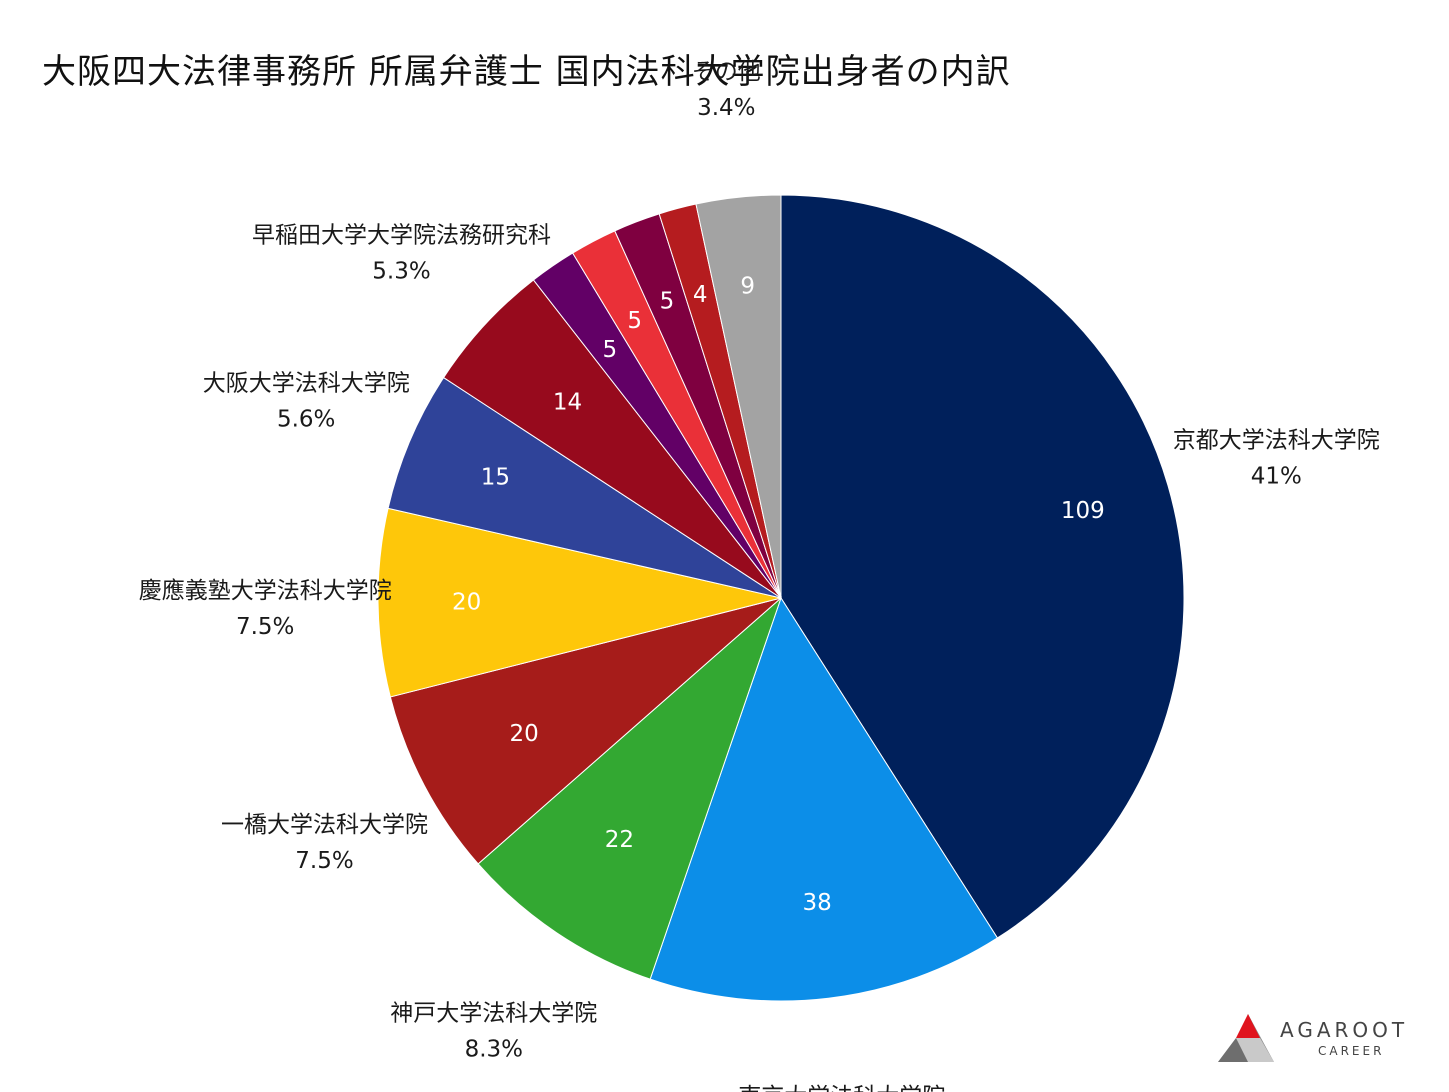 The image size is (1449, 1092). Describe the element at coordinates (726, 90) in the screenshot. I see `slice-category-label: その他 3.4%` at that location.